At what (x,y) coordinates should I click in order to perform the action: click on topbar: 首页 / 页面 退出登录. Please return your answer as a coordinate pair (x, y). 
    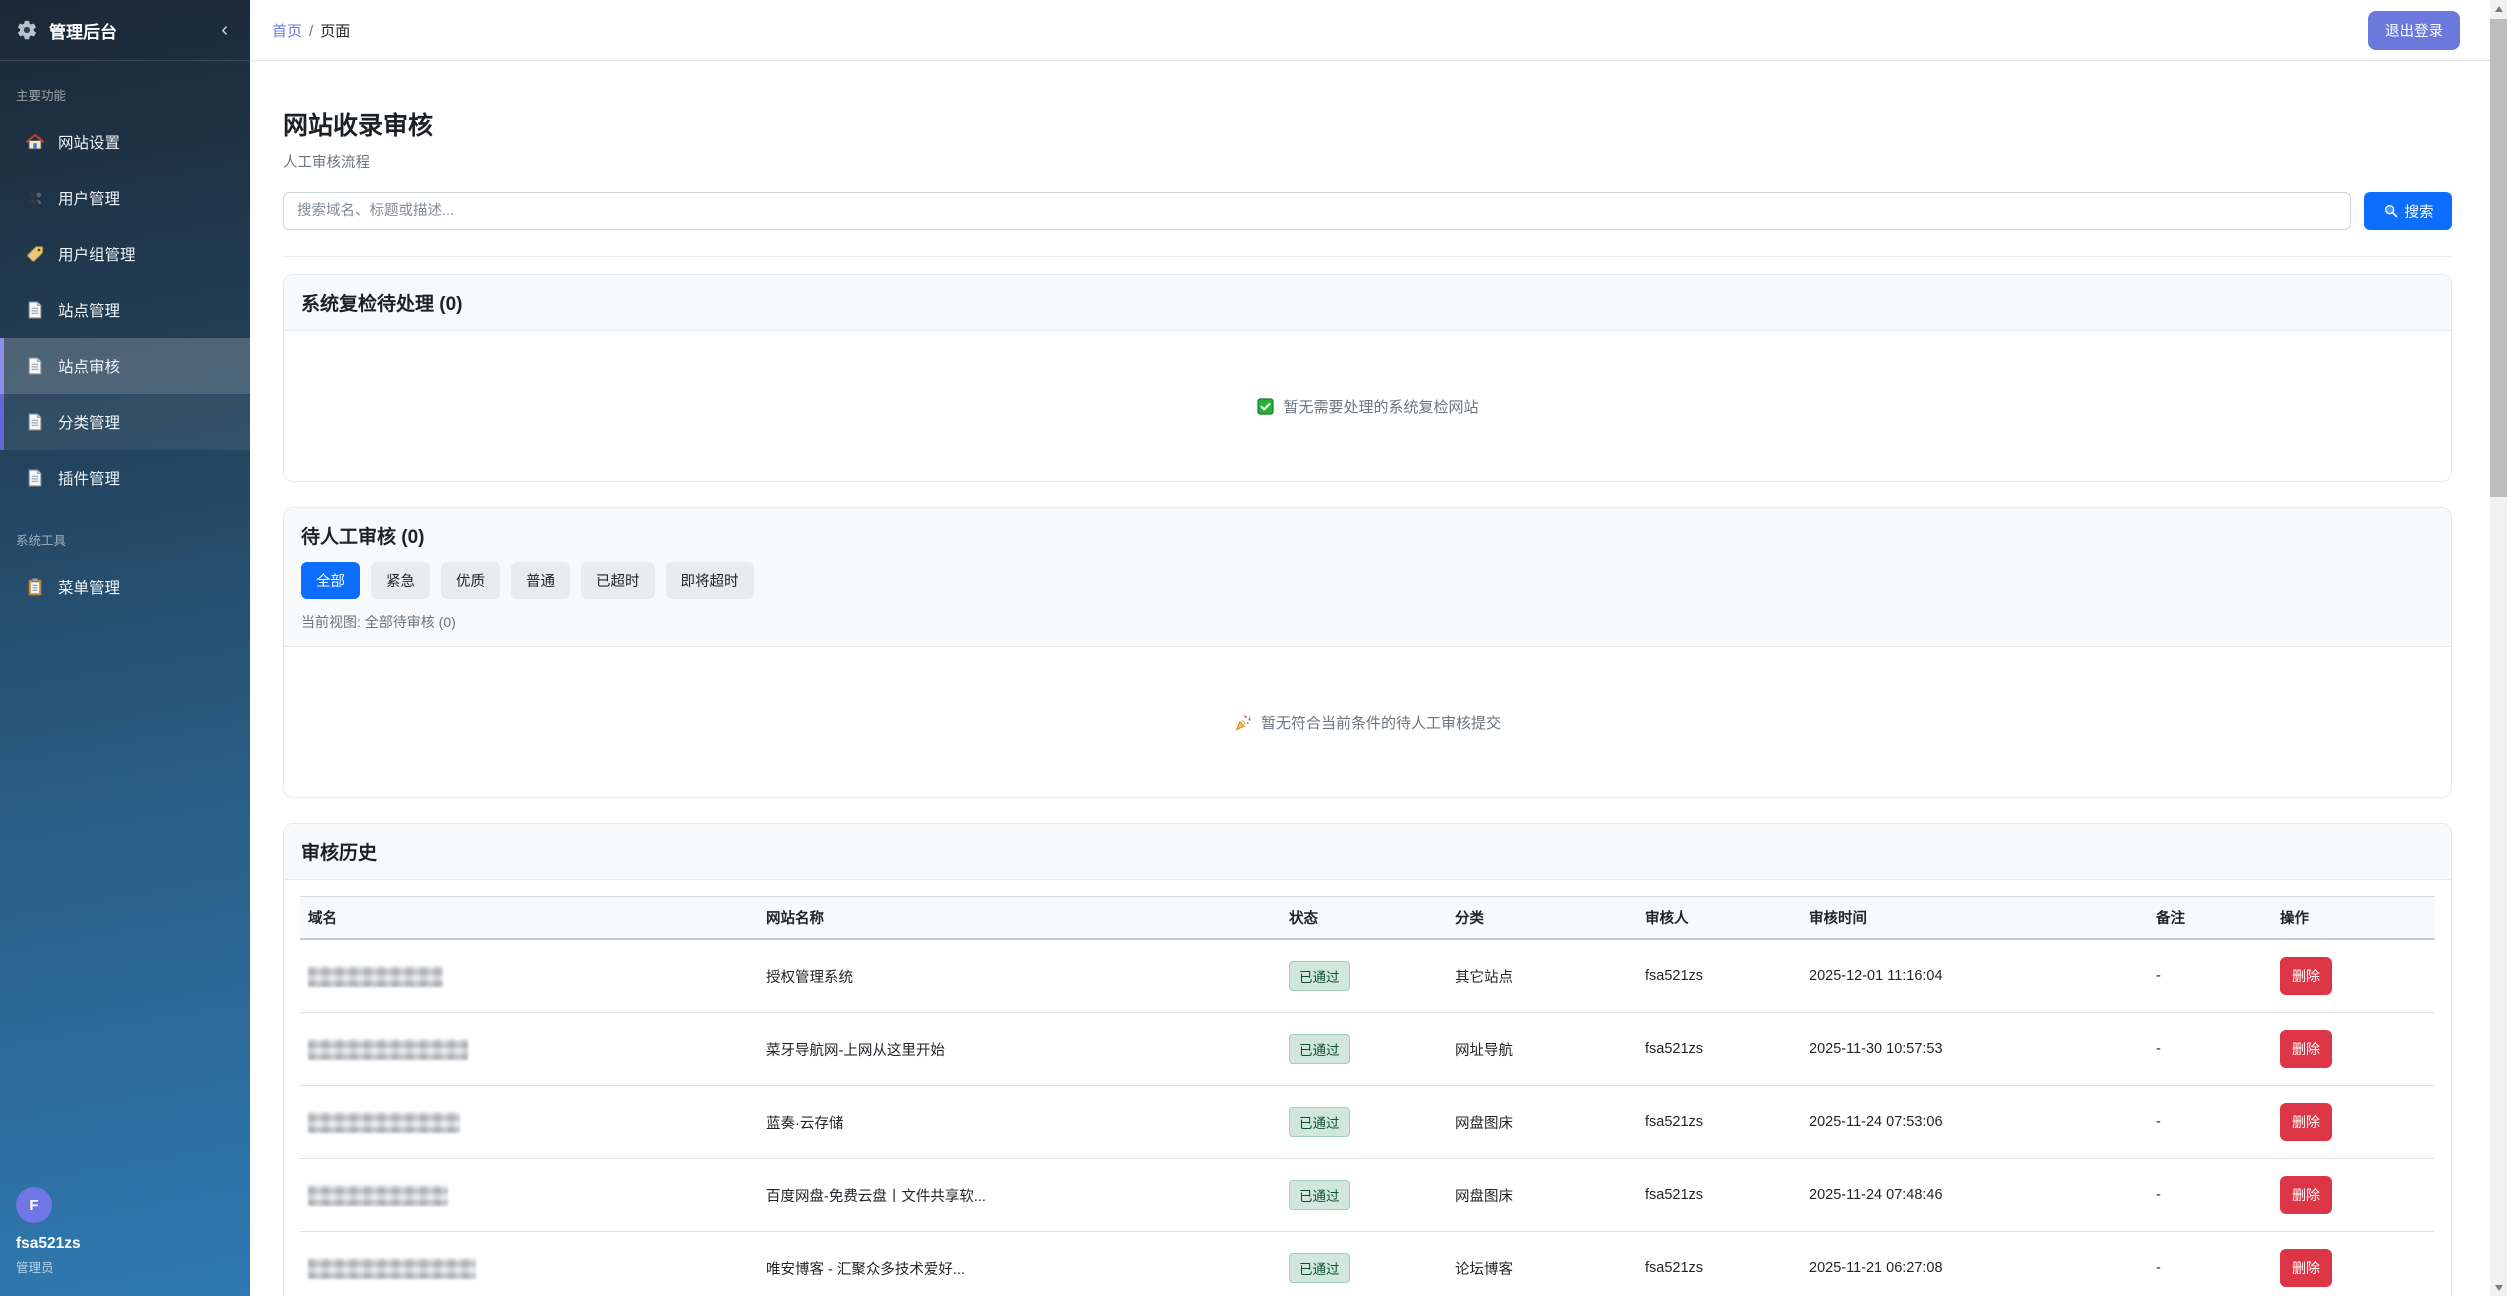
    Looking at the image, I should click on (1378, 30).